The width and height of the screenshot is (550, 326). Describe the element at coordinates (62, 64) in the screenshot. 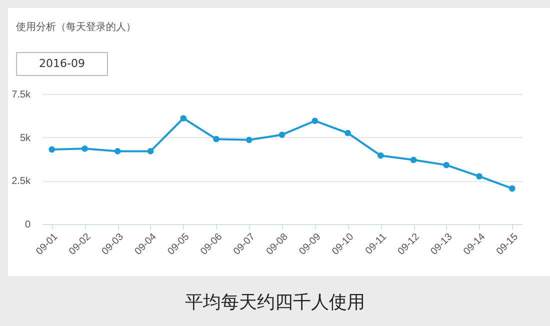

I see `text: 2016-09` at that location.